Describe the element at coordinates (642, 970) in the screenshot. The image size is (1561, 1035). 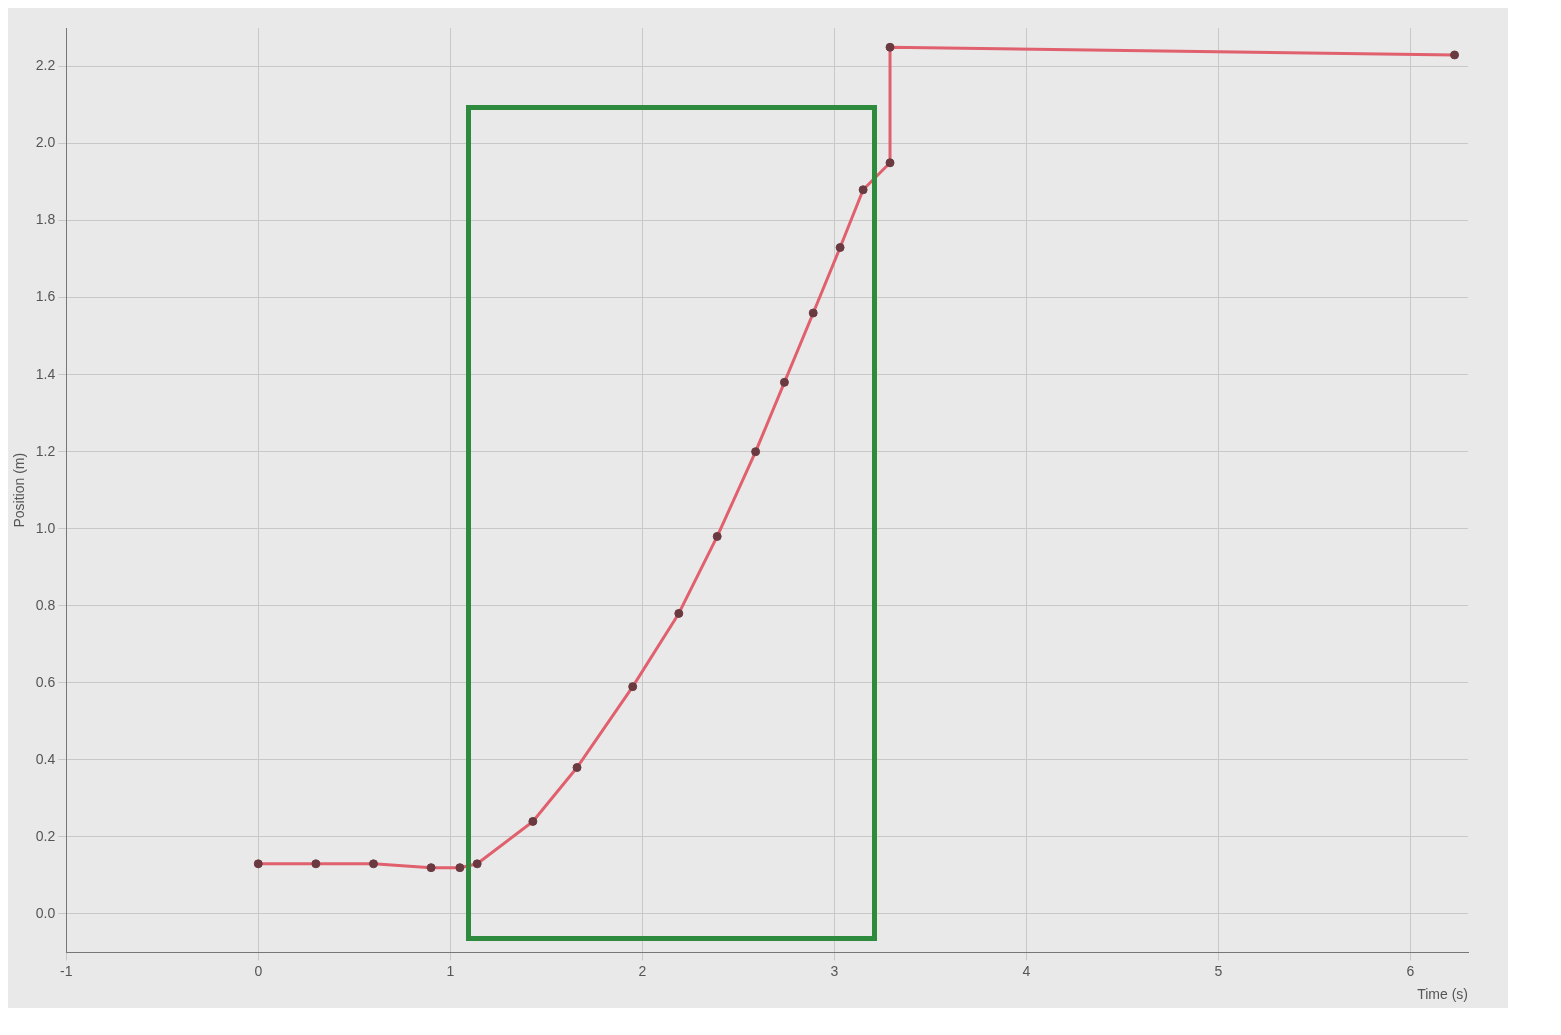
I see `x-tick-label: 2` at that location.